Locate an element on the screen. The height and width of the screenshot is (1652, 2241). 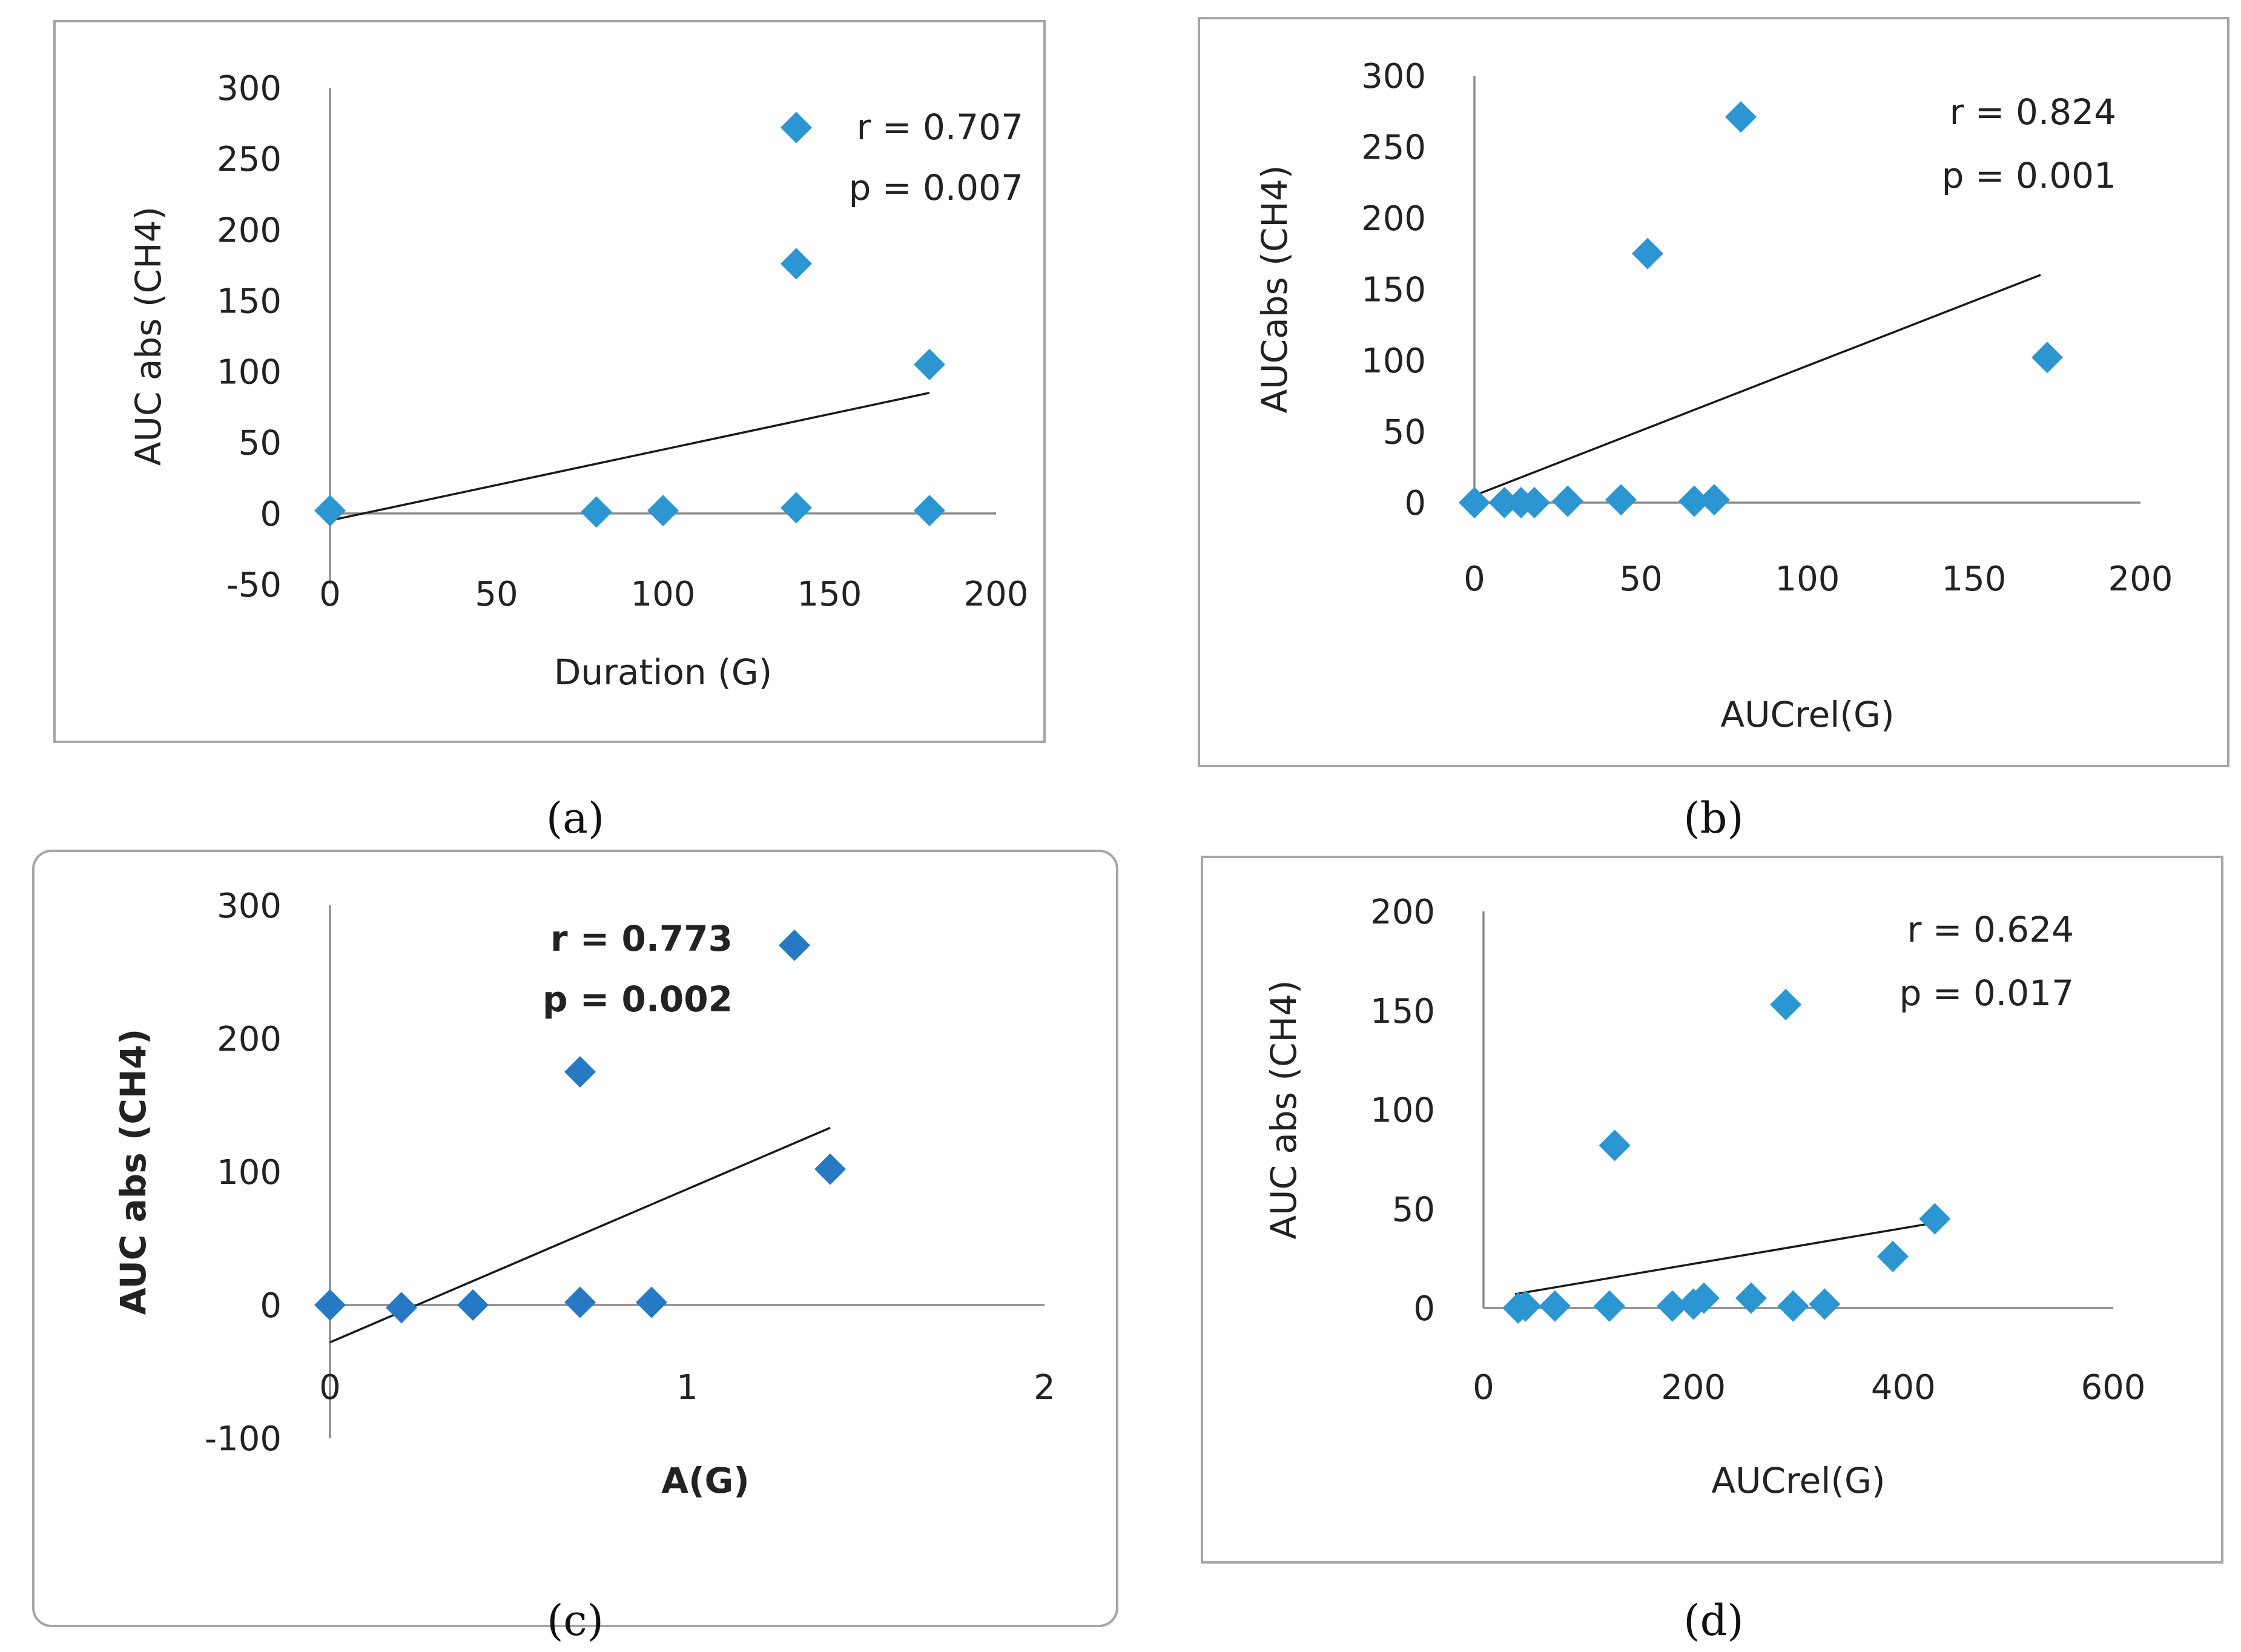
caption-b: (b) is located at coordinates (1713, 818).